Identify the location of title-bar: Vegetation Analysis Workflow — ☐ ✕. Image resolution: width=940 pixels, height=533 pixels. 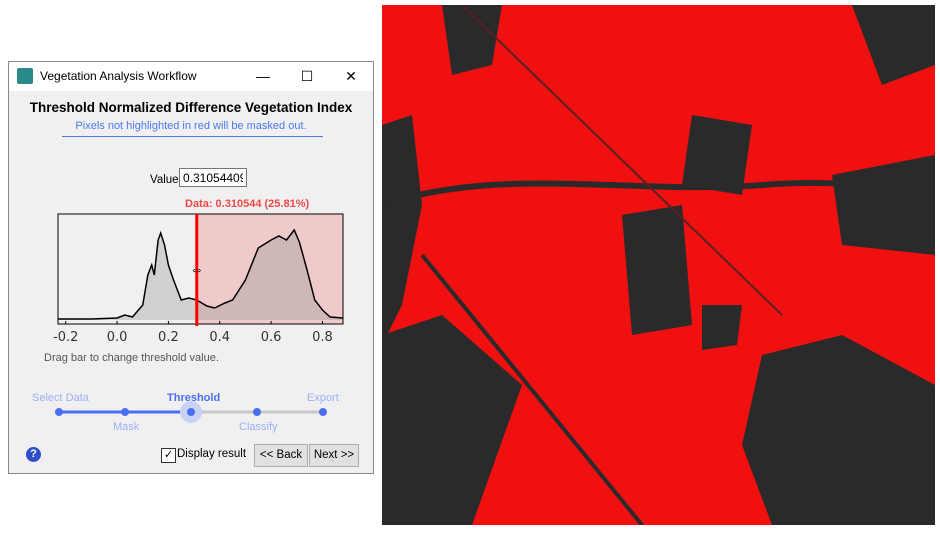
(191, 76).